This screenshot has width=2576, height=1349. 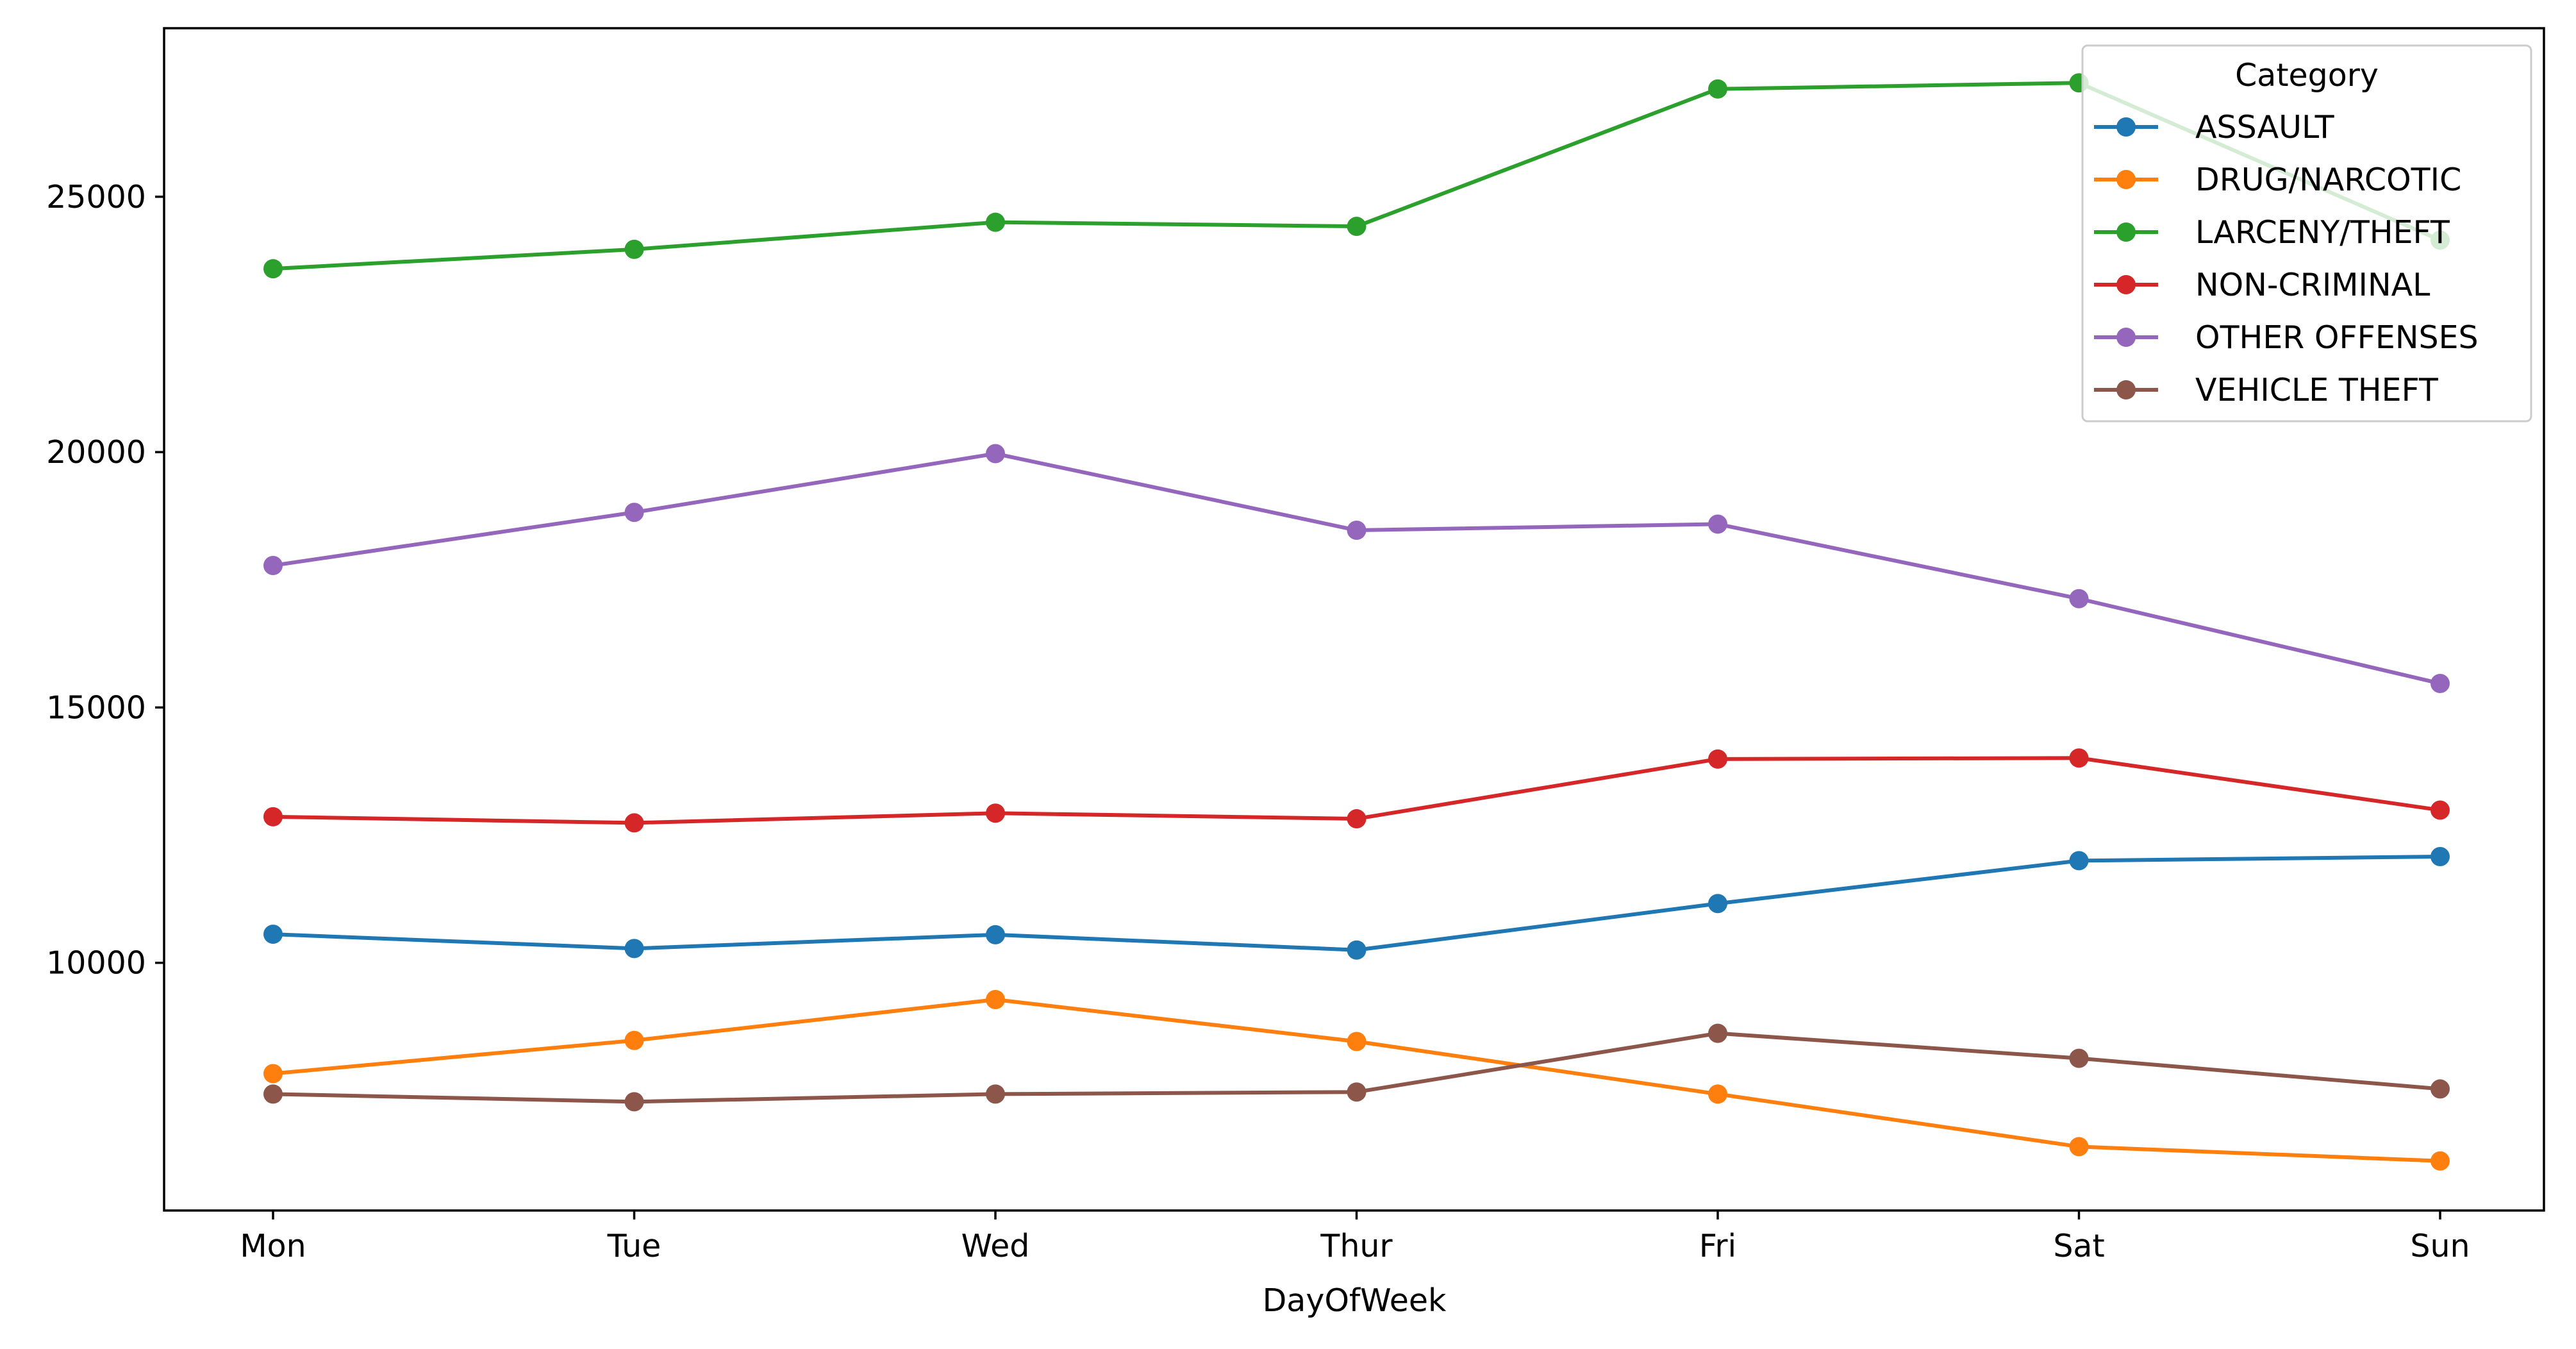 I want to click on legend-label: DRUG/NARCOTIC, so click(x=2328, y=180).